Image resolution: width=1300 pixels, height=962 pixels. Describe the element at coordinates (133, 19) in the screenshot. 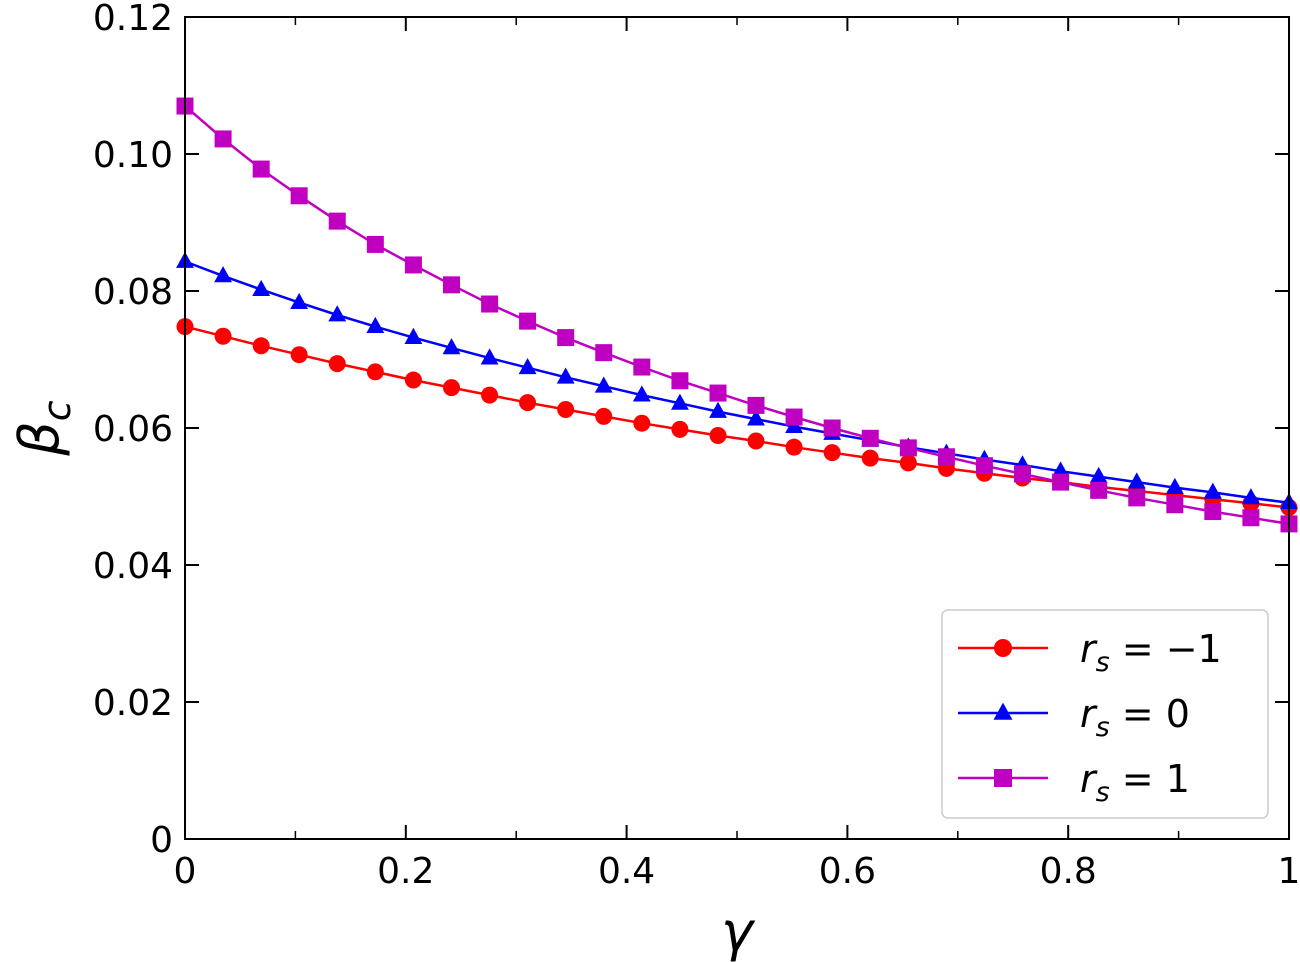

I see `y-tick-label: 0.12` at that location.